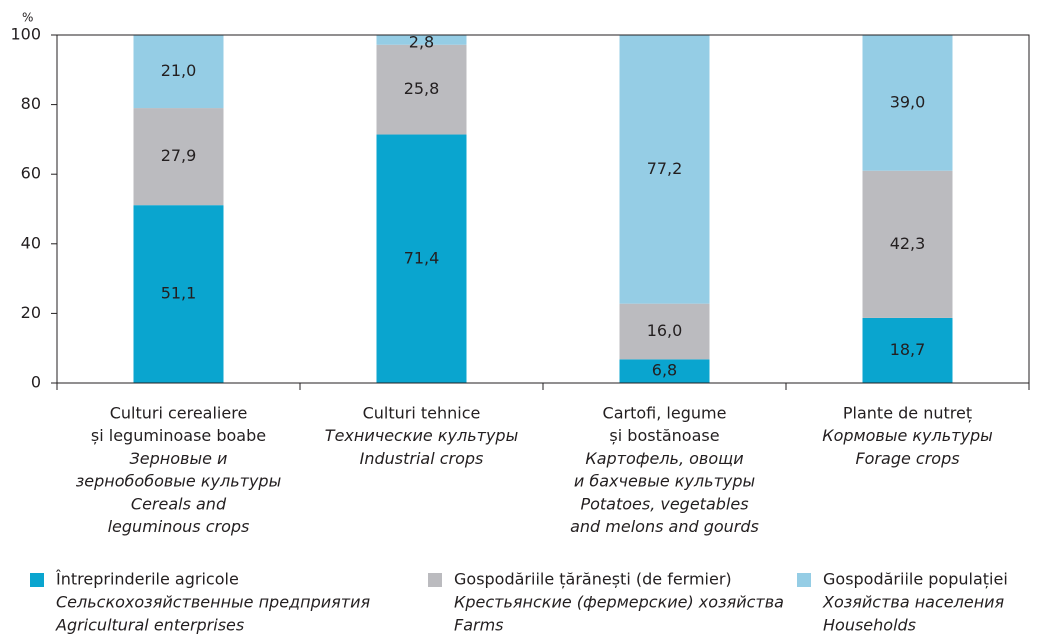 This screenshot has height=643, width=1047. Describe the element at coordinates (664, 526) in the screenshot. I see `x-tick-label: and melons and gourds` at that location.